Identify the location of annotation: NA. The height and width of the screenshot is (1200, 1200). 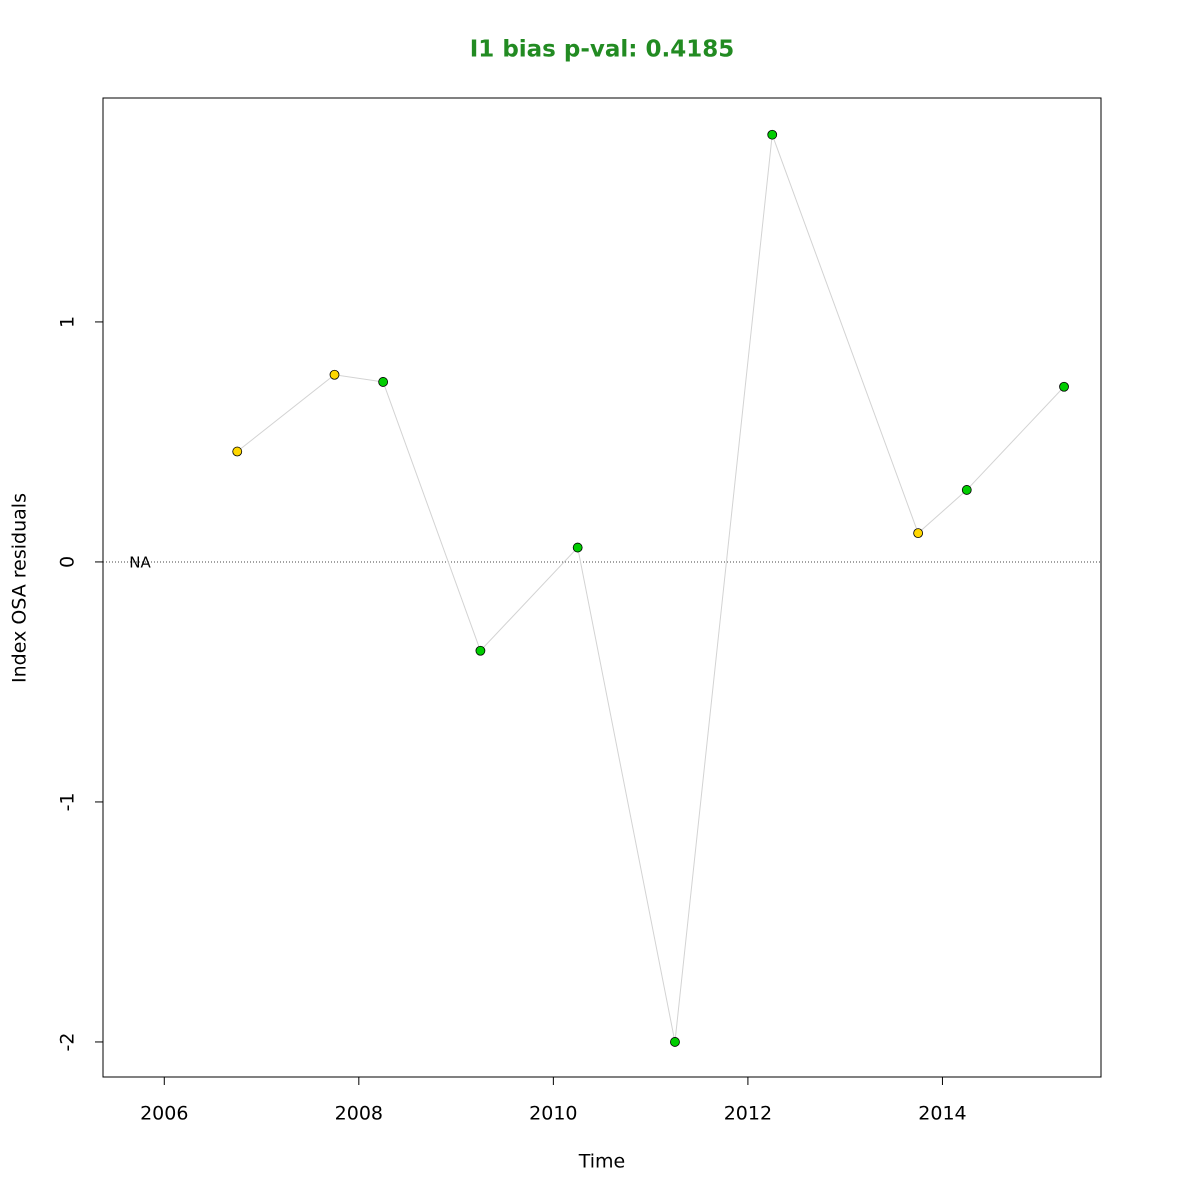
(140, 562).